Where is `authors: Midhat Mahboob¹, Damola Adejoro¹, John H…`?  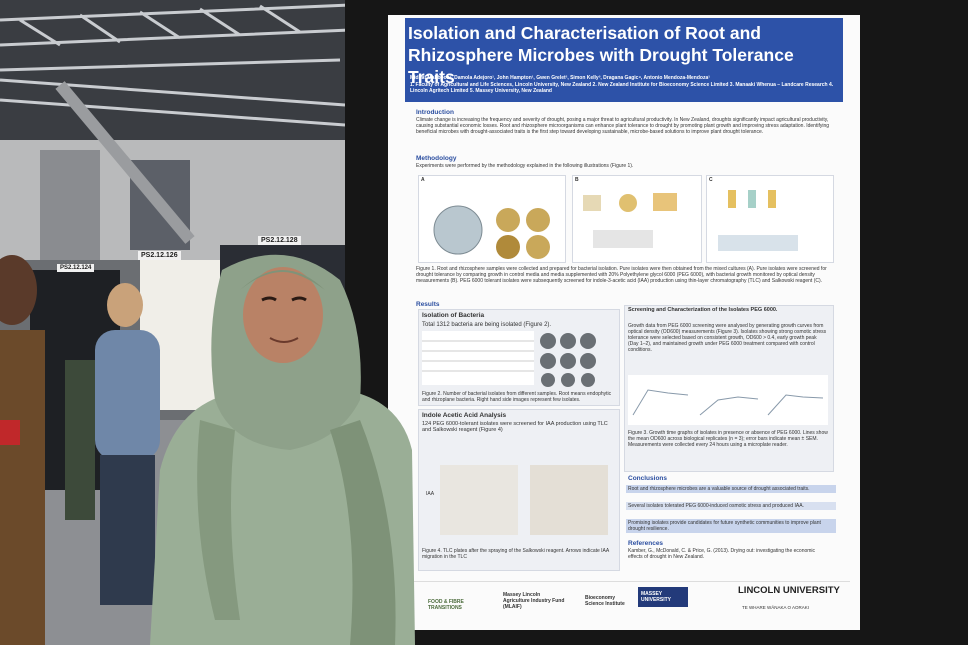 authors: Midhat Mahboob¹, Damola Adejoro¹, John H… is located at coordinates (560, 78).